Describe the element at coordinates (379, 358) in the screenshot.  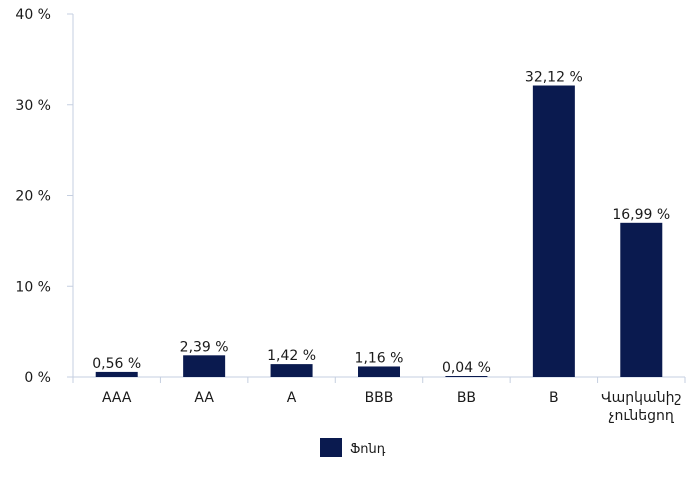
I see `data-label: 1,16 %` at that location.